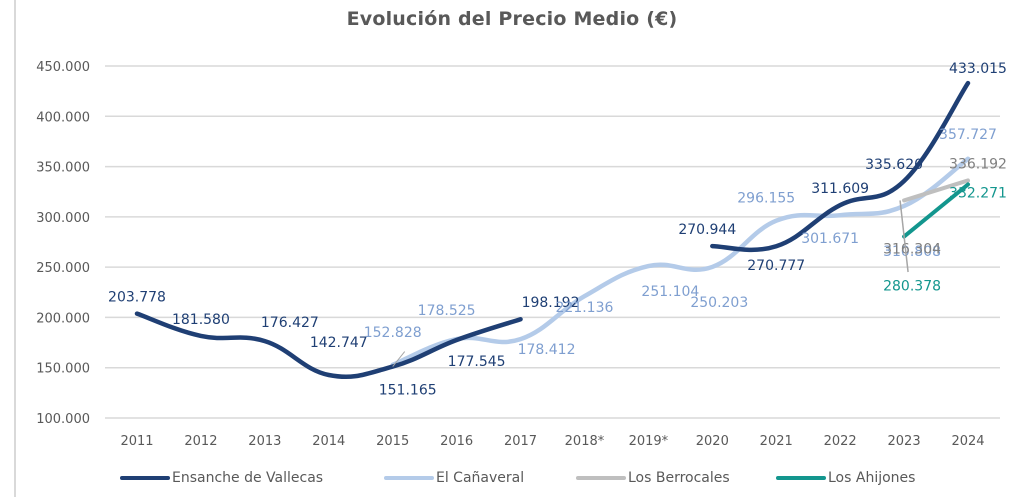 This screenshot has width=1024, height=497. Describe the element at coordinates (840, 441) in the screenshot. I see `x-tick-label: 2022` at that location.